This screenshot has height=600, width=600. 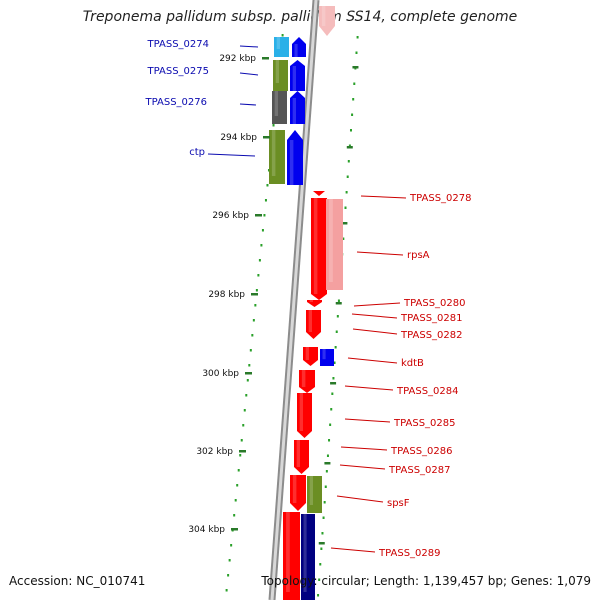 I want to click on gene-block-blue, so click(x=327, y=357).